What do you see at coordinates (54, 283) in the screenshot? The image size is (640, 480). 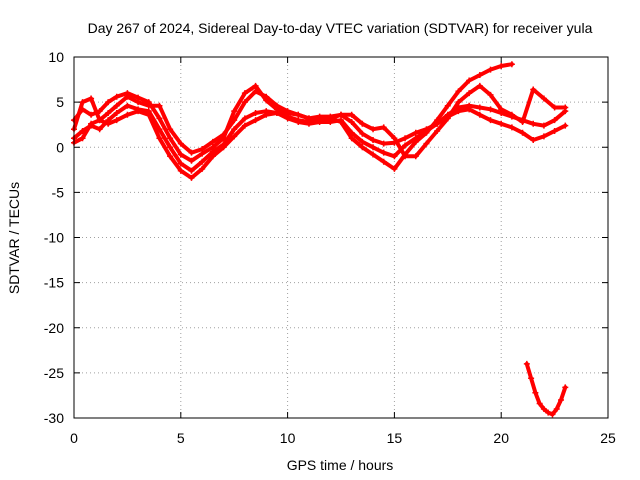 I see `y-tick-label: -15` at bounding box center [54, 283].